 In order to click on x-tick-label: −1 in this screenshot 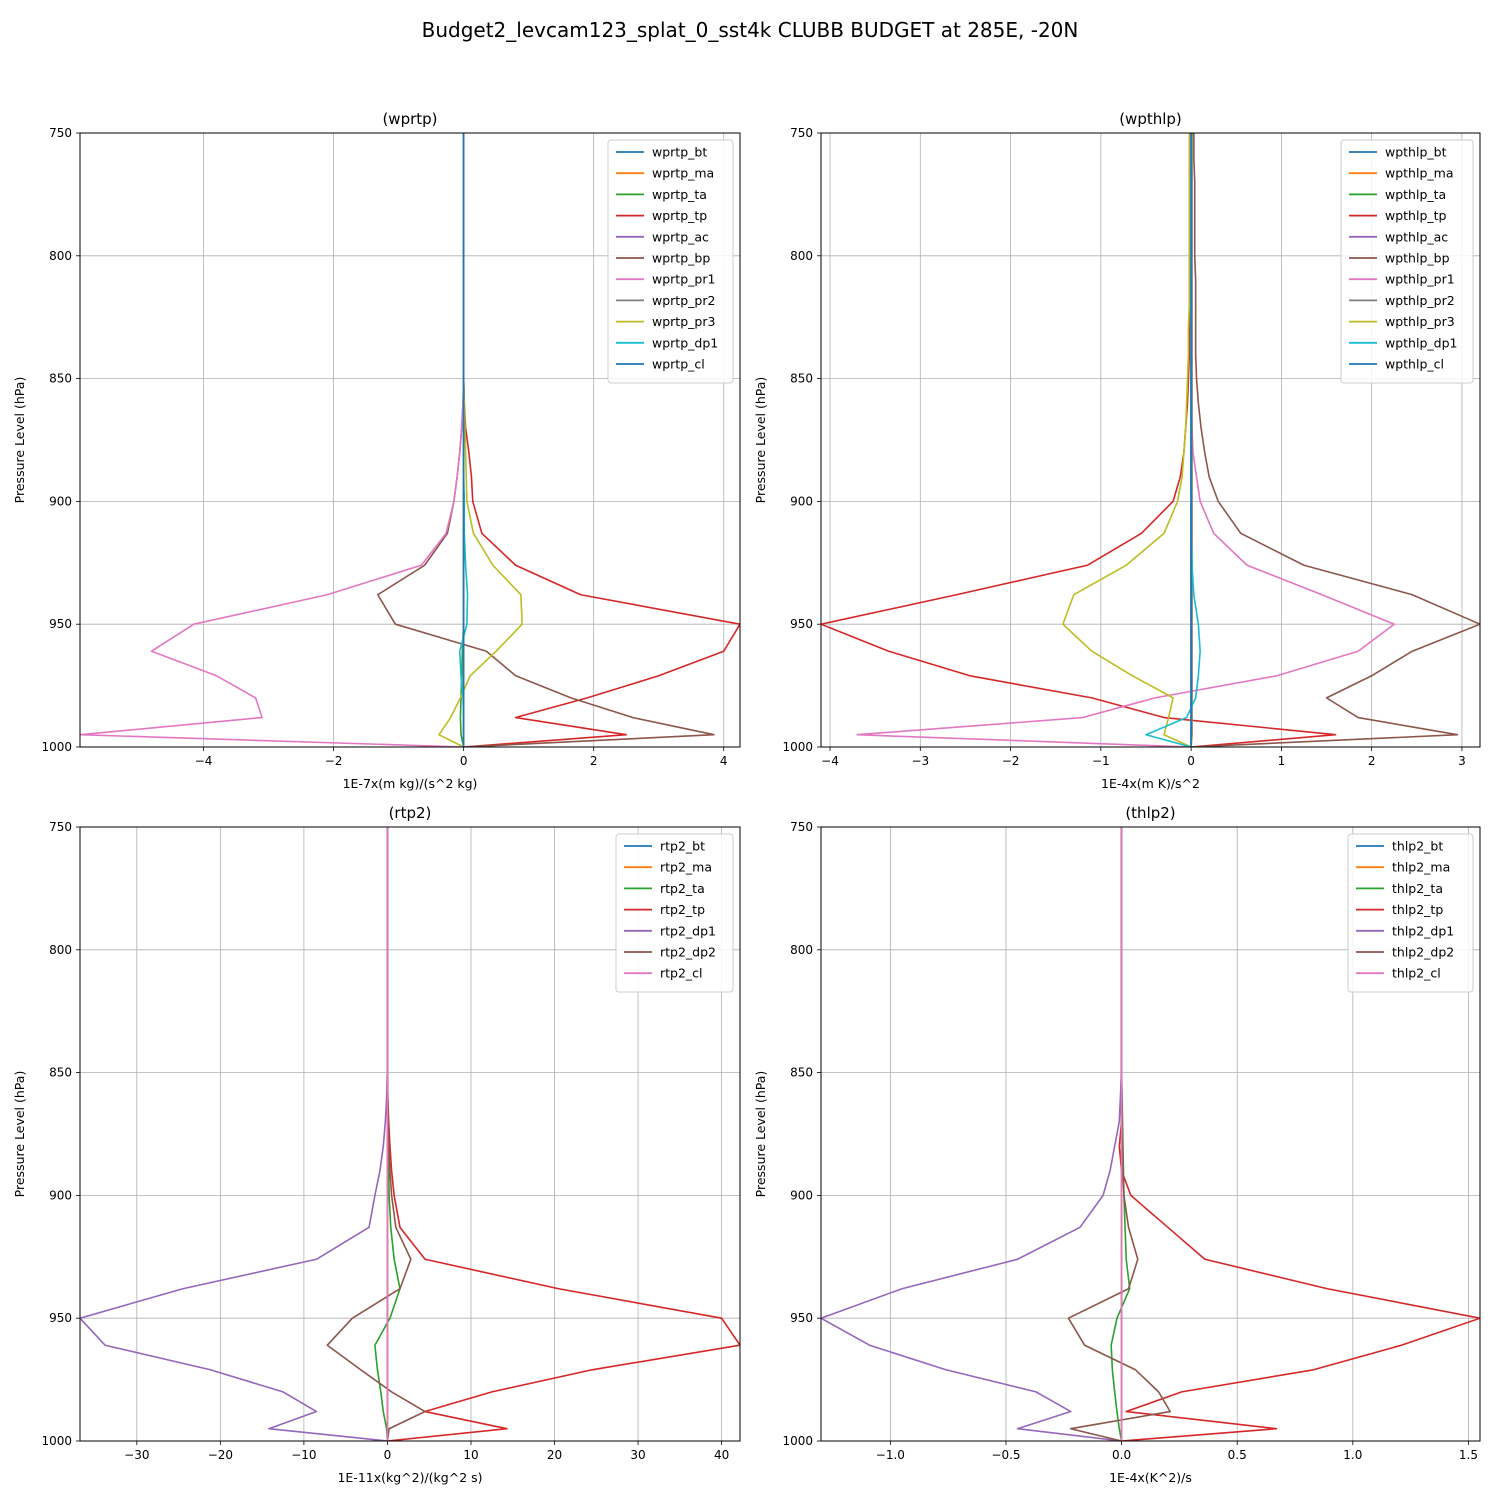, I will do `click(1101, 761)`.